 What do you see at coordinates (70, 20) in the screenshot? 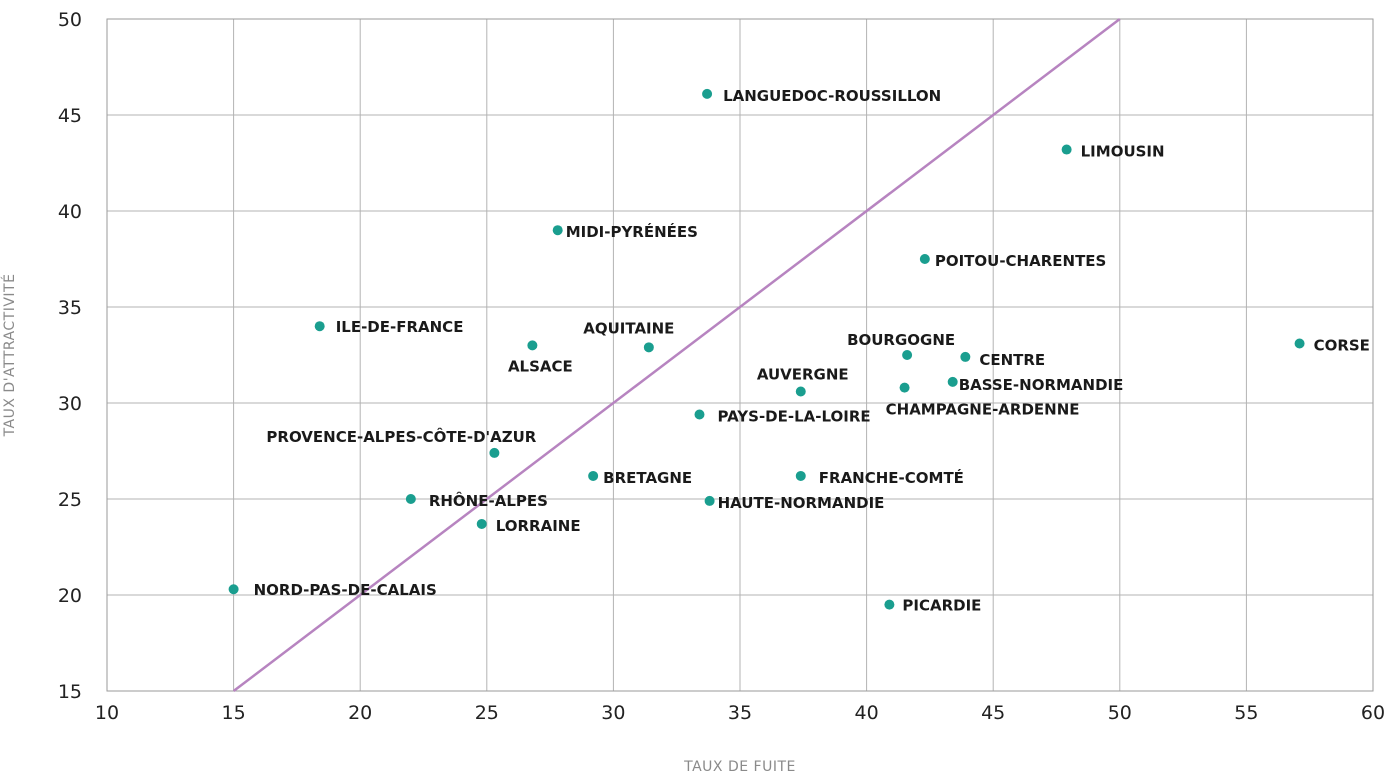
I see `y-tick-label: 50` at bounding box center [70, 20].